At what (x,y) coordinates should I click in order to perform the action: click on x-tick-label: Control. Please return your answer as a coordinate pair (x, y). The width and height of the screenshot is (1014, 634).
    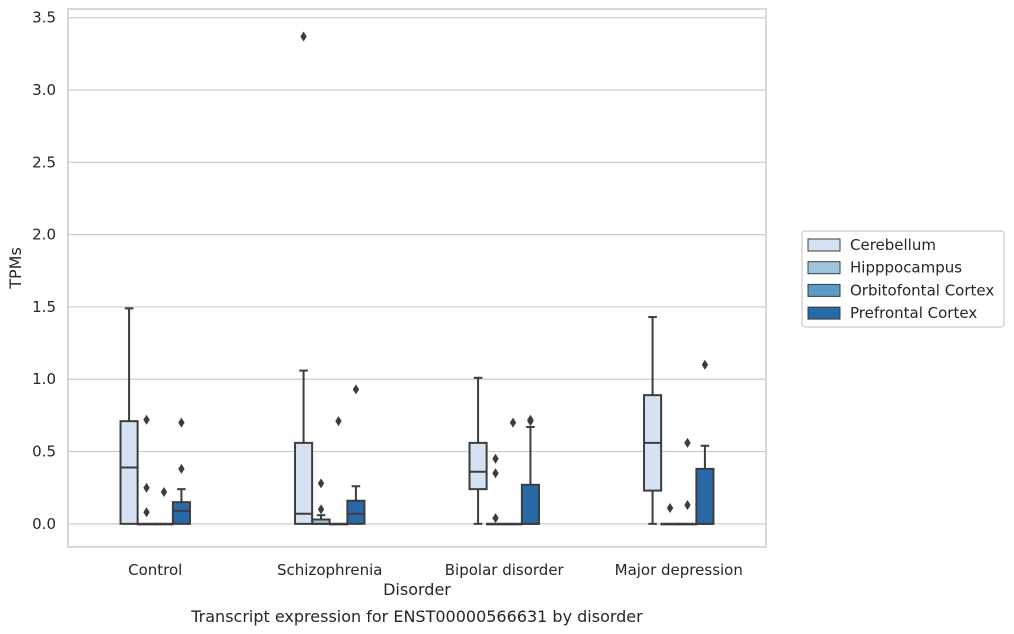
    Looking at the image, I should click on (155, 570).